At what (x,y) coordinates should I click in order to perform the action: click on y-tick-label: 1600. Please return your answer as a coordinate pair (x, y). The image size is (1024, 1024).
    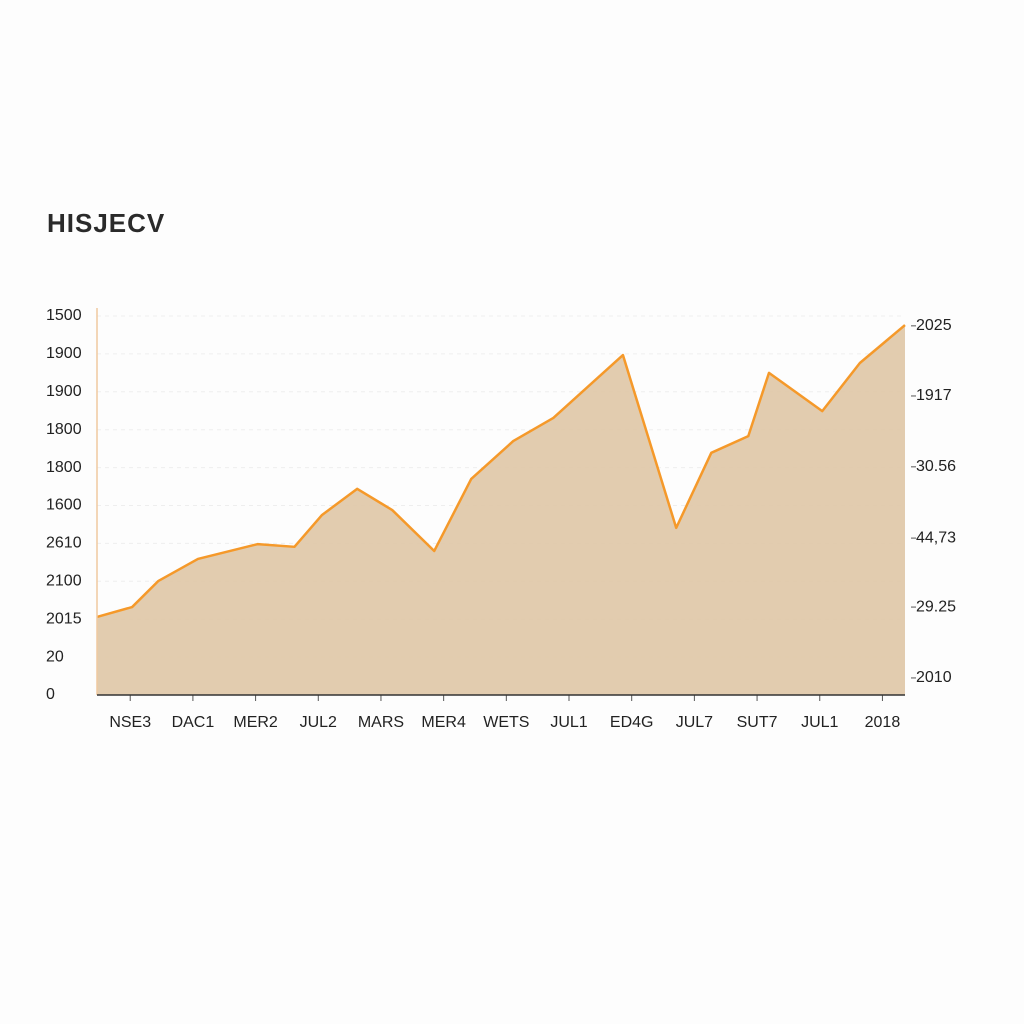
    Looking at the image, I should click on (64, 505).